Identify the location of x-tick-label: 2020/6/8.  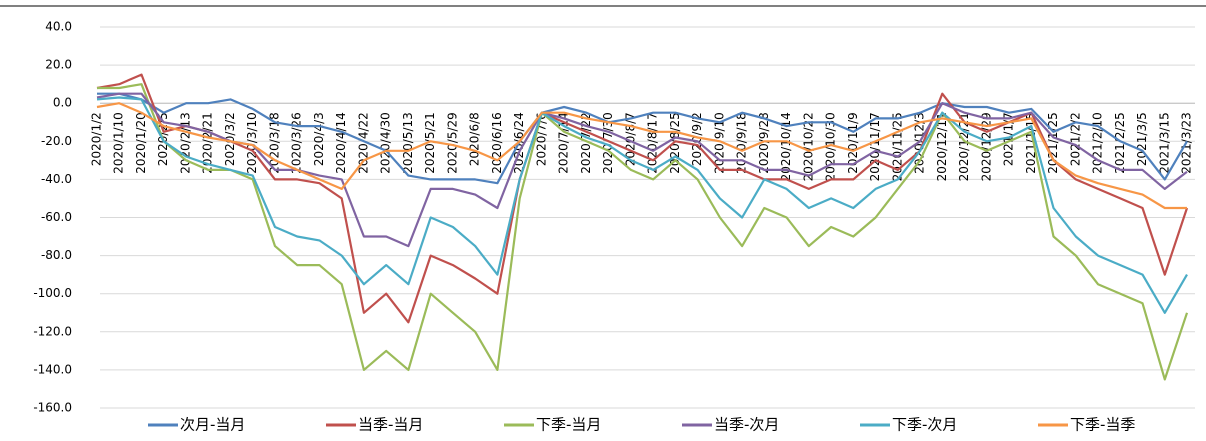
(475, 139).